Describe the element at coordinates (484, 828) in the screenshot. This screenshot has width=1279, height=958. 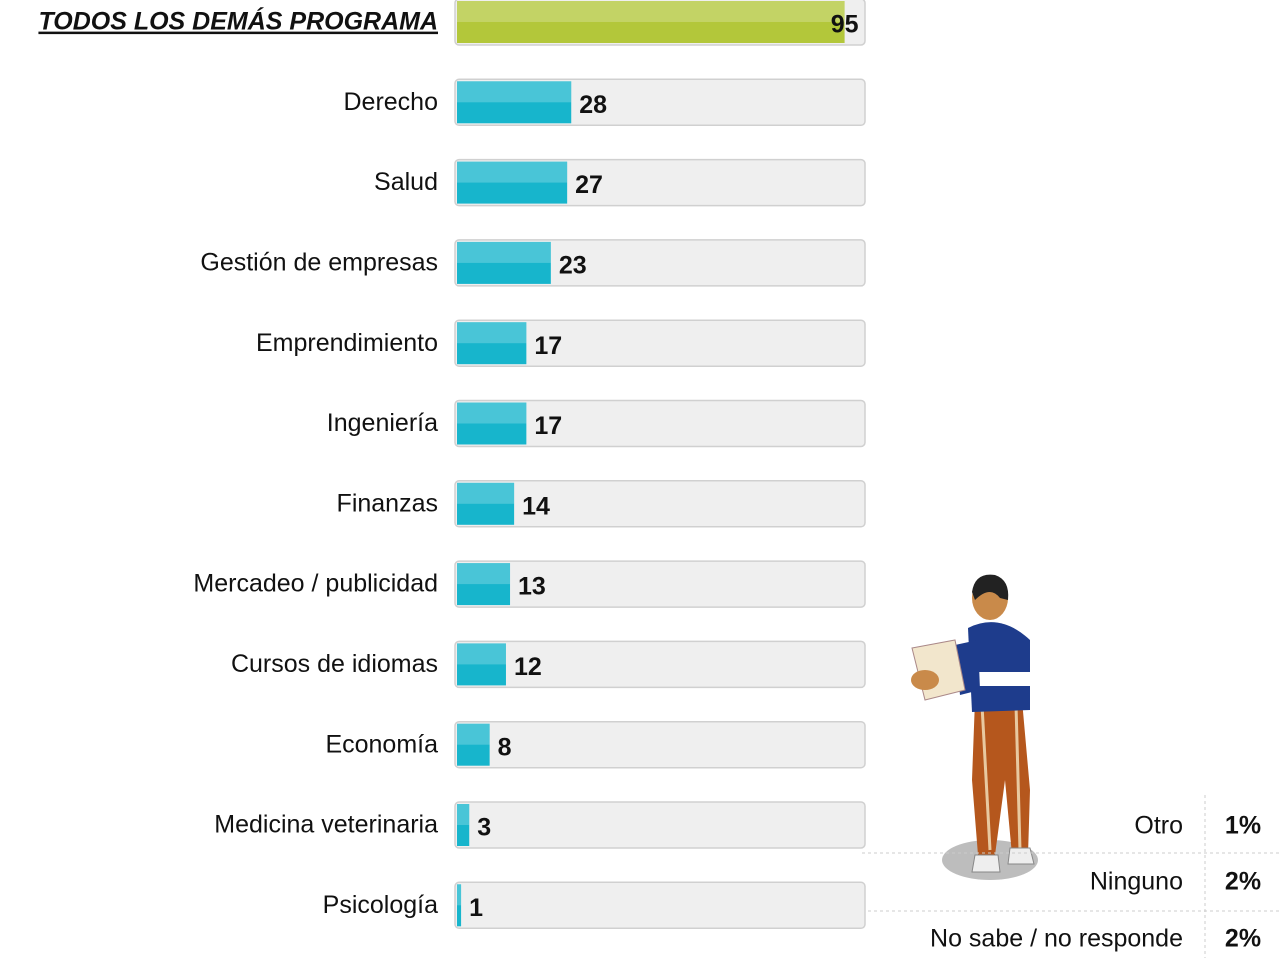
I see `value-label: 3` at that location.